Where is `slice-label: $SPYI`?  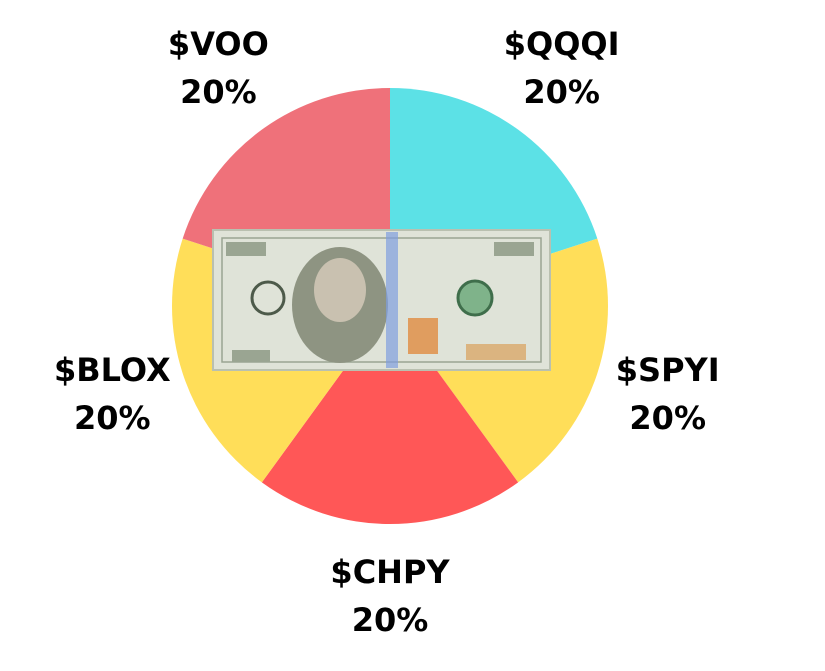 slice-label: $SPYI is located at coordinates (668, 370).